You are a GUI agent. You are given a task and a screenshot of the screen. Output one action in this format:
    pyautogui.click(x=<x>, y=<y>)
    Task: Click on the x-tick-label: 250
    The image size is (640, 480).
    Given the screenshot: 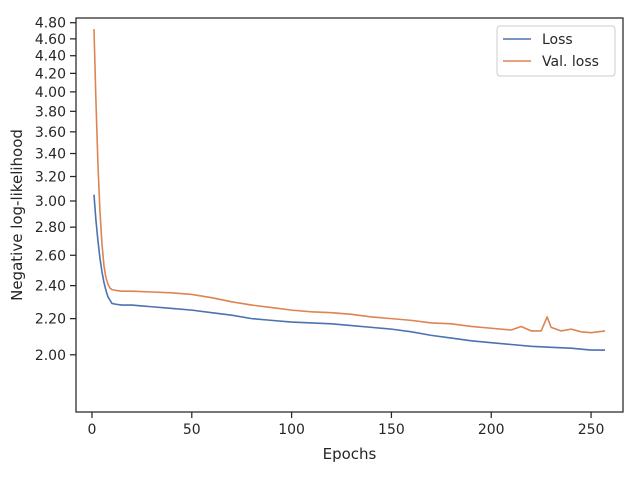 What is the action you would take?
    pyautogui.click(x=591, y=430)
    